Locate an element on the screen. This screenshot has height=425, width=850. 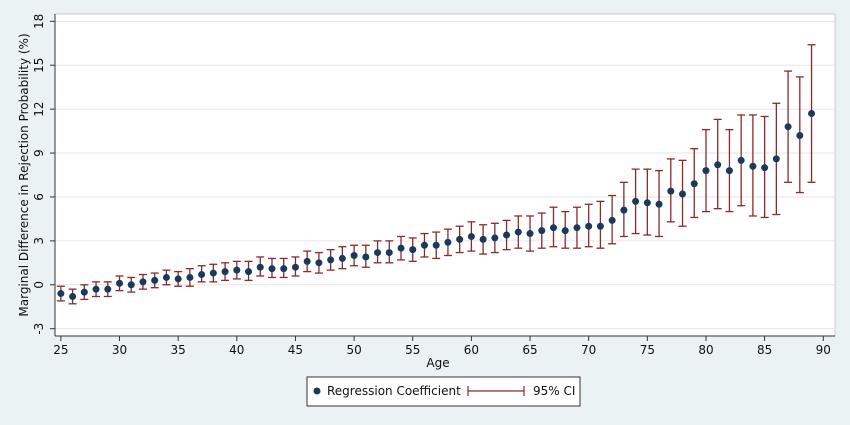
y-tick-label: 12 is located at coordinates (39, 108).